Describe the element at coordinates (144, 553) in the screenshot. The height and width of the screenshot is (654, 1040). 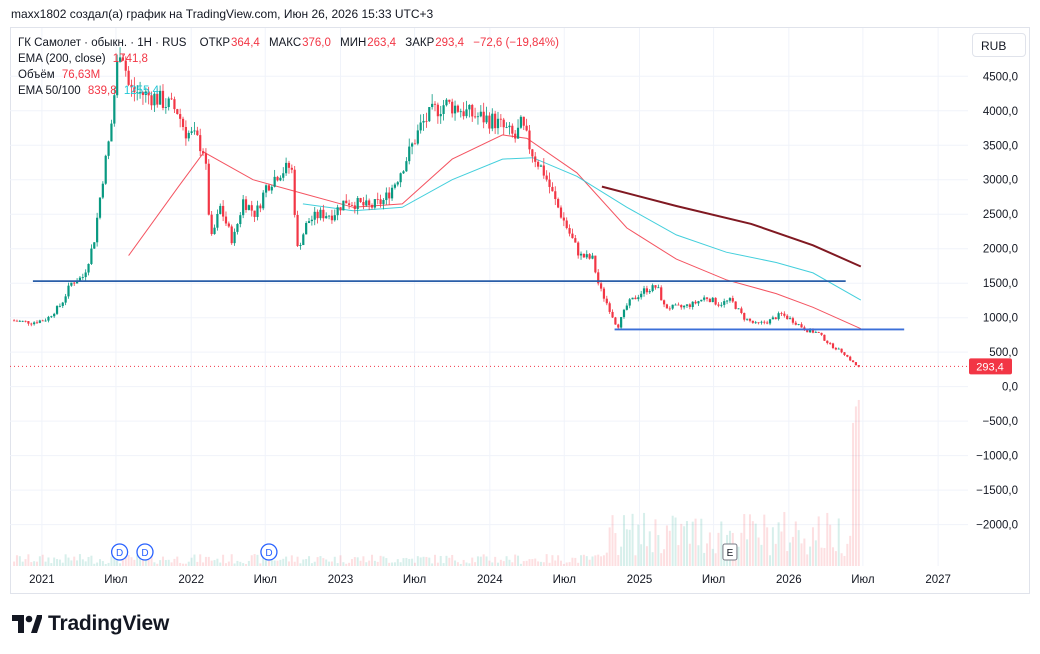
I see `dividend-marker-label: D` at that location.